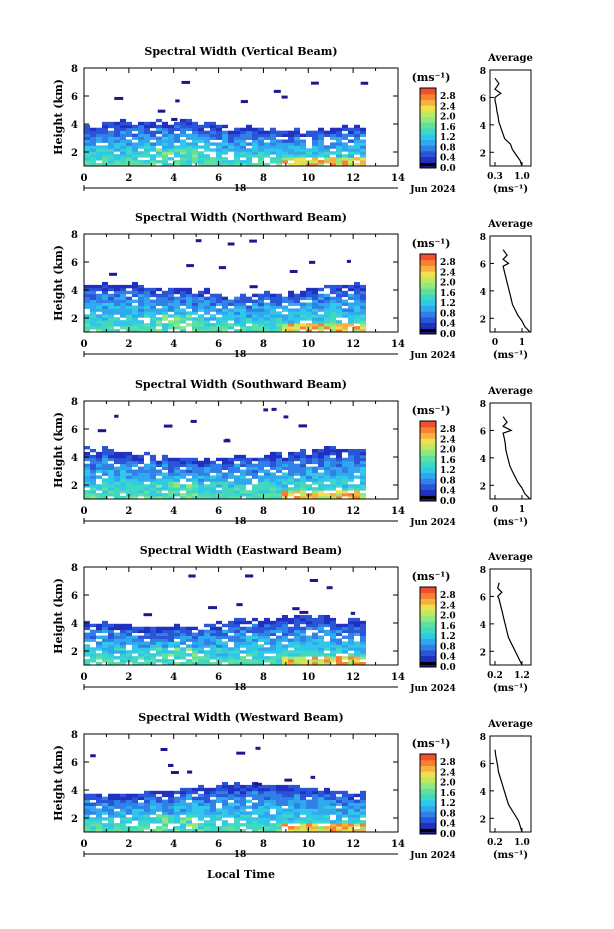 The image size is (614, 929). Describe the element at coordinates (263, 511) in the screenshot. I see `x-tick-label: 8` at that location.